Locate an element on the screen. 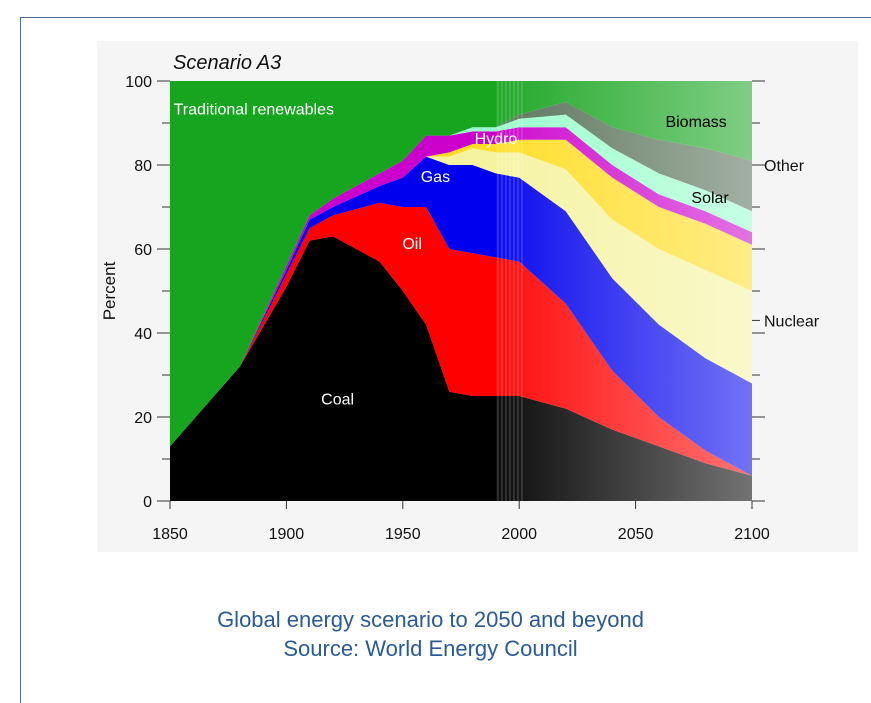 Image resolution: width=871 pixels, height=703 pixels. series-label-gas: Gas is located at coordinates (435, 177).